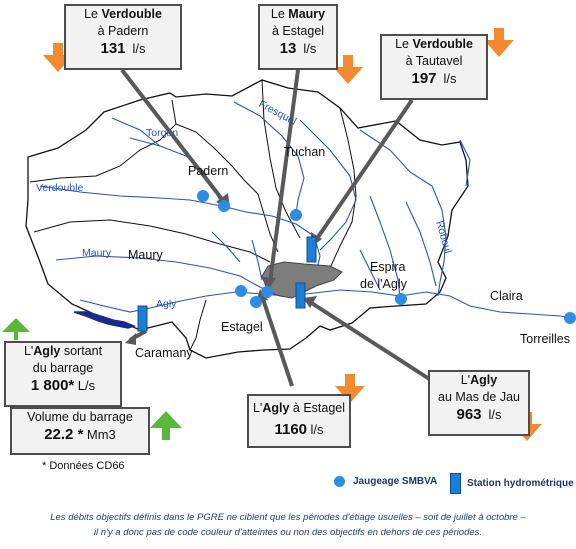 The height and width of the screenshot is (549, 576). What do you see at coordinates (395, 481) in the screenshot?
I see `legend-jaugeage-label: Jaugeage SMBVA` at bounding box center [395, 481].